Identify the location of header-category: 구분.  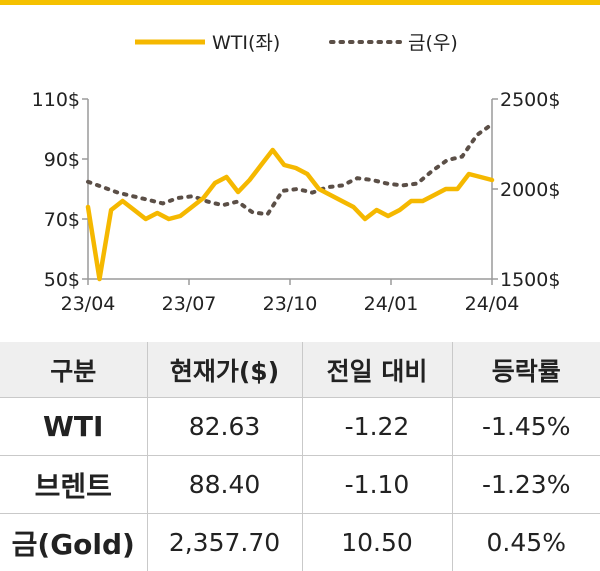
(73, 370).